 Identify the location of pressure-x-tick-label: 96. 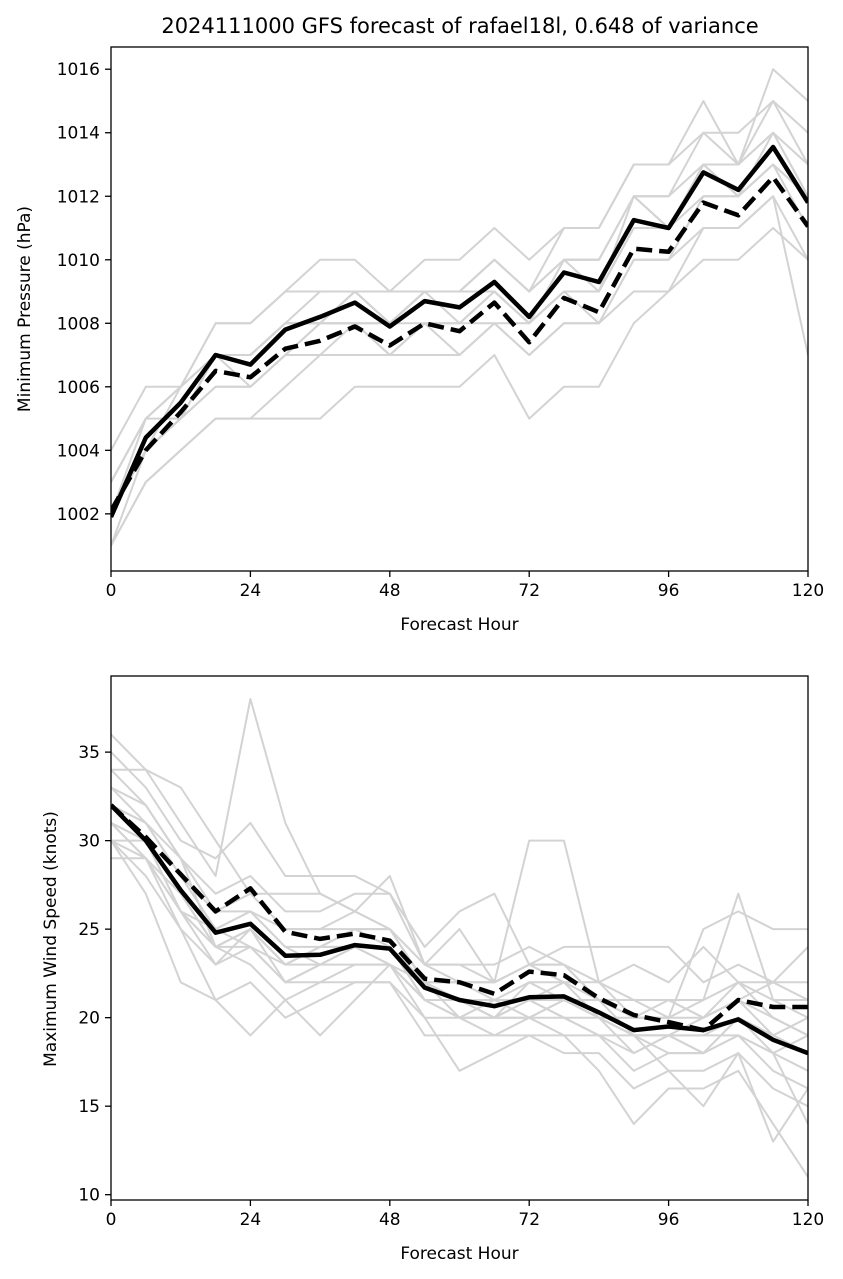
(669, 591).